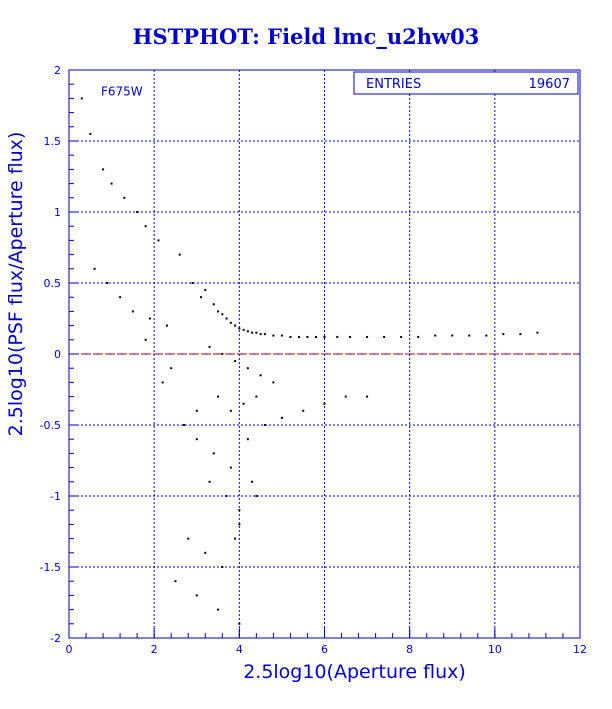  I want to click on x-tick-label: 0, so click(69, 649).